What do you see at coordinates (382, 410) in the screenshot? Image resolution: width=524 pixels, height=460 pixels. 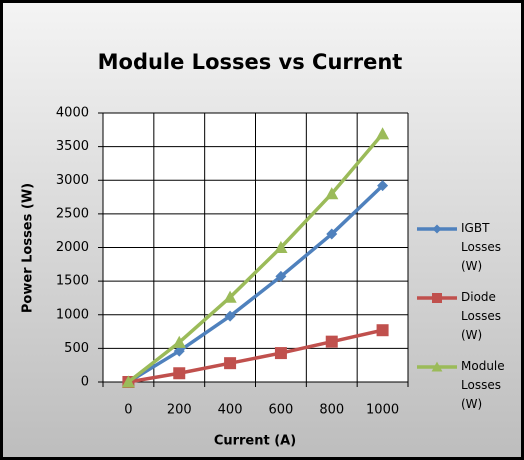 I see `x-tick-label: 1000` at bounding box center [382, 410].